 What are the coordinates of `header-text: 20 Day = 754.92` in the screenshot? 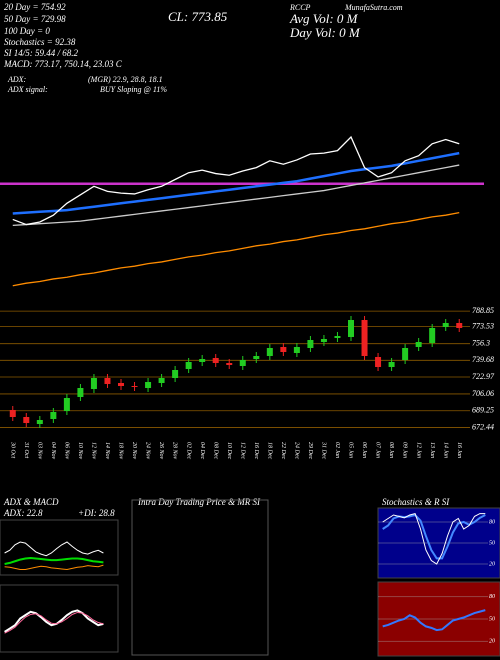 It's located at (35, 7).